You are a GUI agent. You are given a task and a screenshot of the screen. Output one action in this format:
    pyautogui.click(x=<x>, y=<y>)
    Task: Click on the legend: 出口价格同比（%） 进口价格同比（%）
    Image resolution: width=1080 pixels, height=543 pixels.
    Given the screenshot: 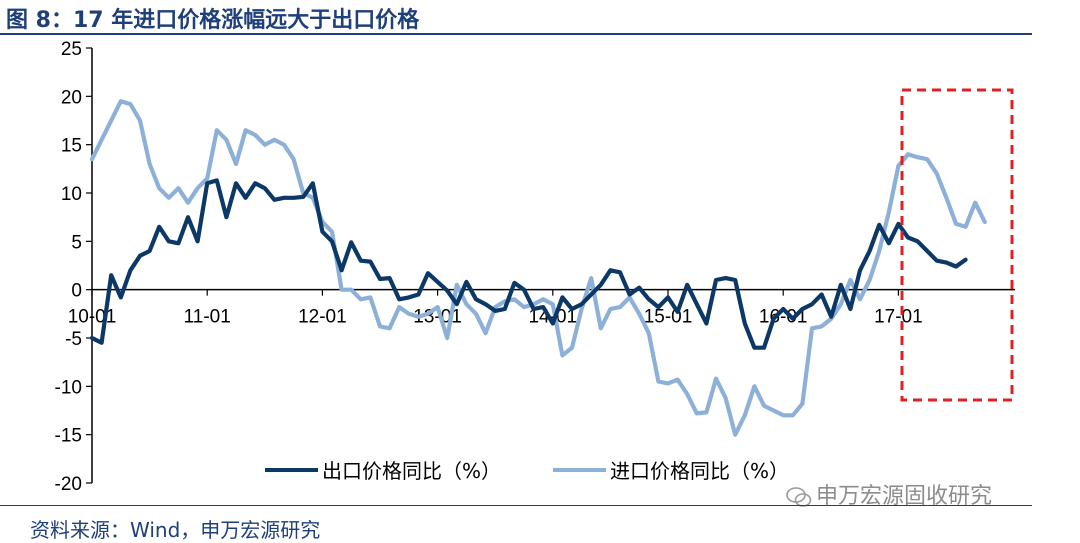 What is the action you would take?
    pyautogui.click(x=527, y=471)
    